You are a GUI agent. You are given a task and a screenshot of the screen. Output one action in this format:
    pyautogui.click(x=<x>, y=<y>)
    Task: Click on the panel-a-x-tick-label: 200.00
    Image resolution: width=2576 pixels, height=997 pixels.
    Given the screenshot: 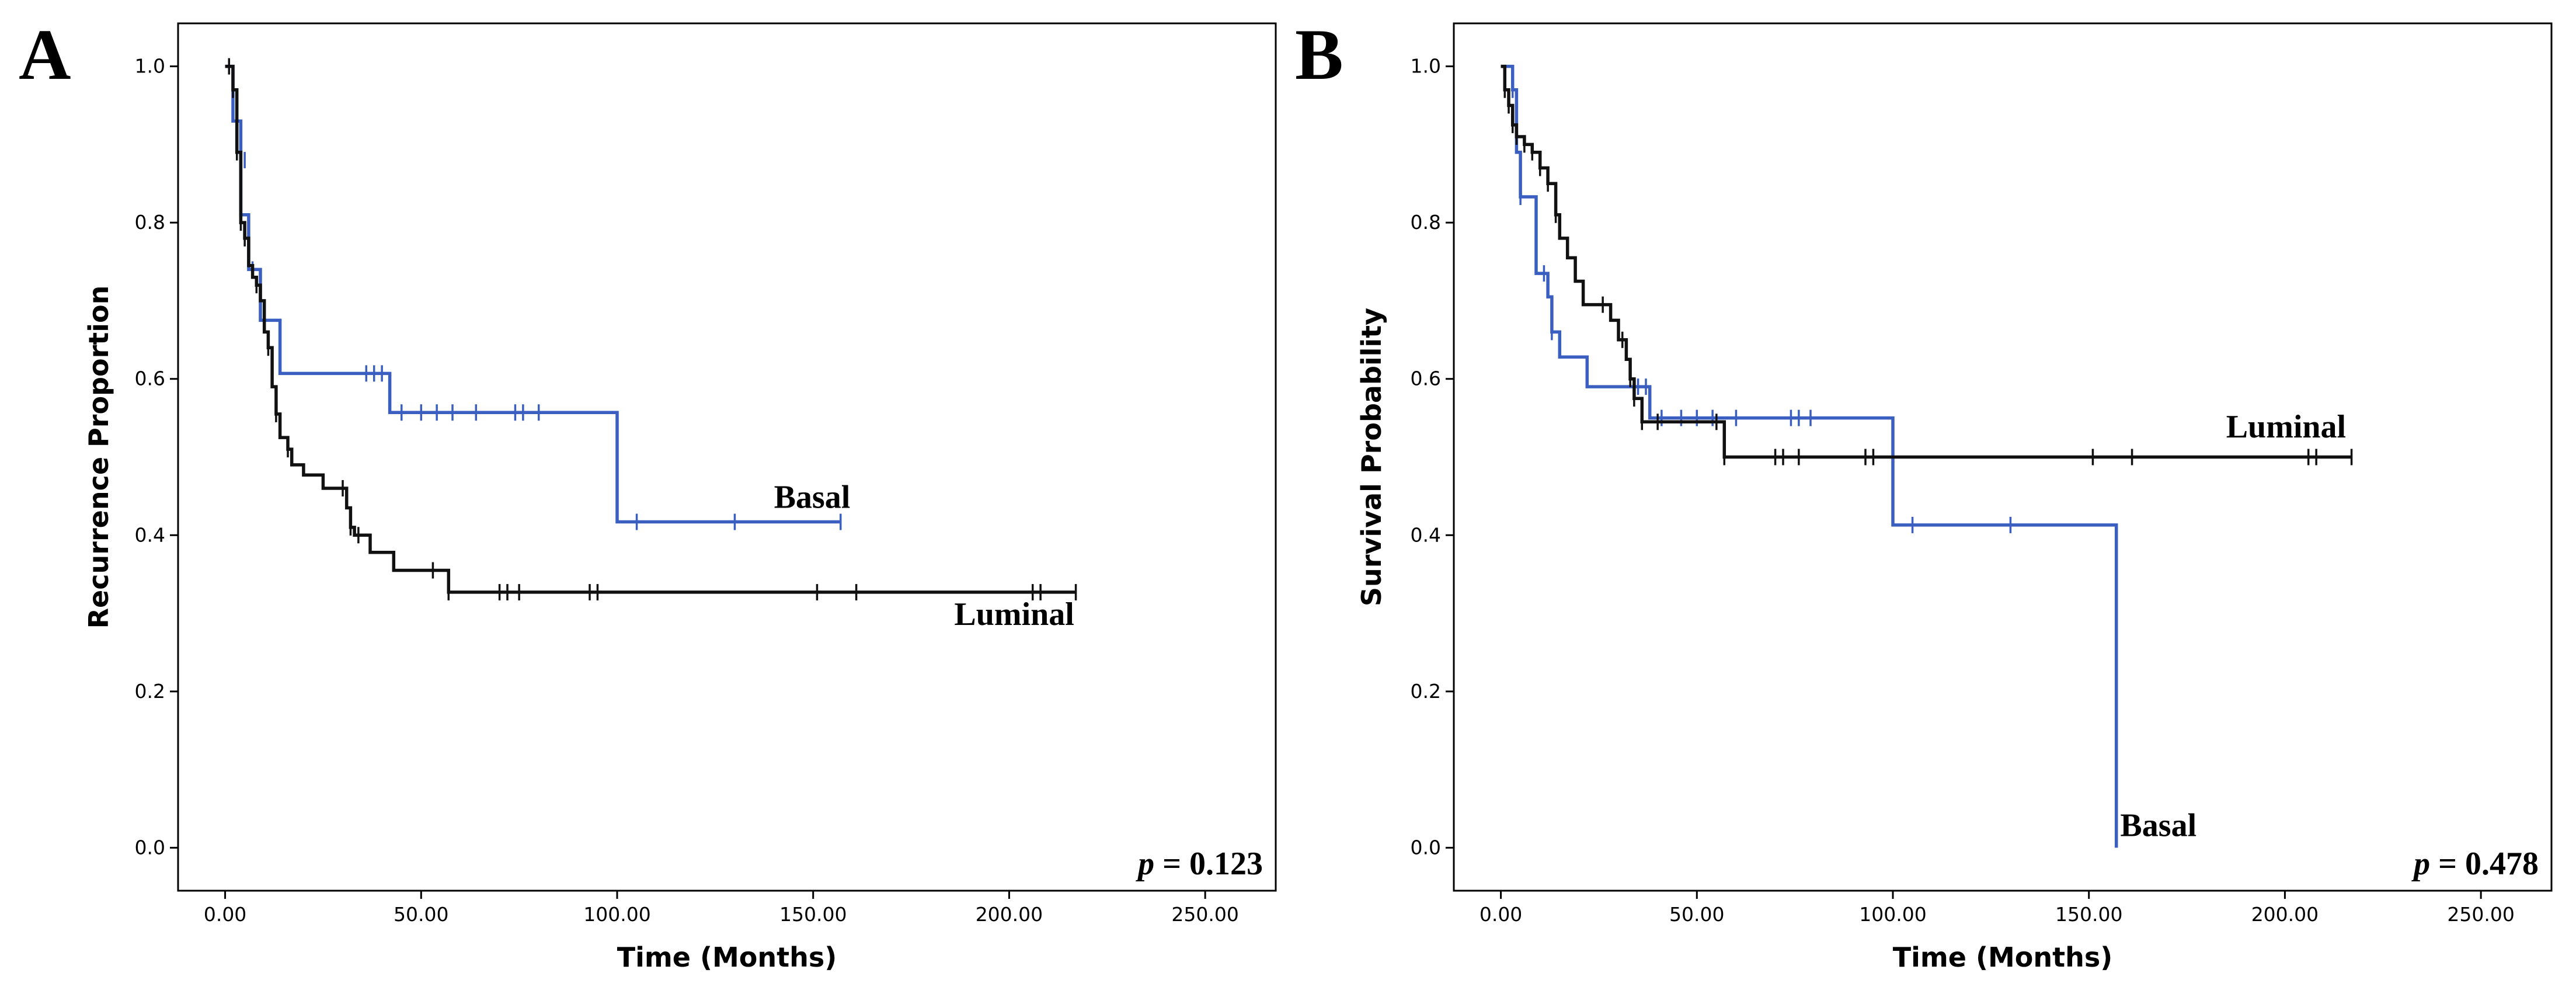 What is the action you would take?
    pyautogui.click(x=1009, y=914)
    